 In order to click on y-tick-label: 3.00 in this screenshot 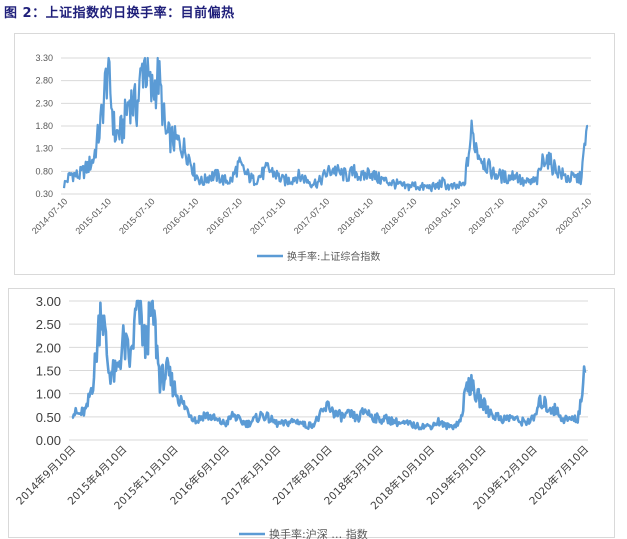, I will do `click(48, 301)`.